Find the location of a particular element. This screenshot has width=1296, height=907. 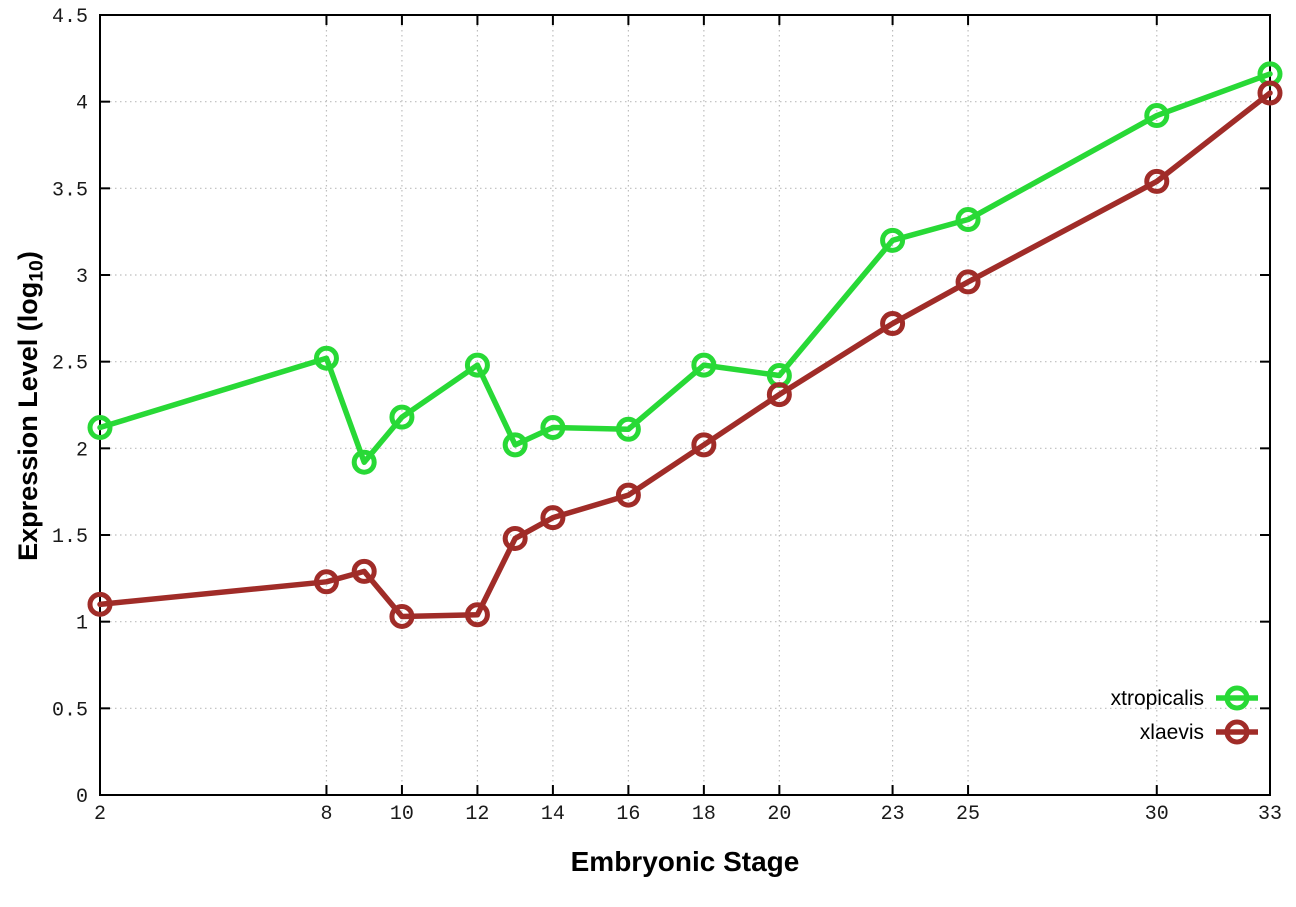

x-tick-label: 2 is located at coordinates (100, 814).